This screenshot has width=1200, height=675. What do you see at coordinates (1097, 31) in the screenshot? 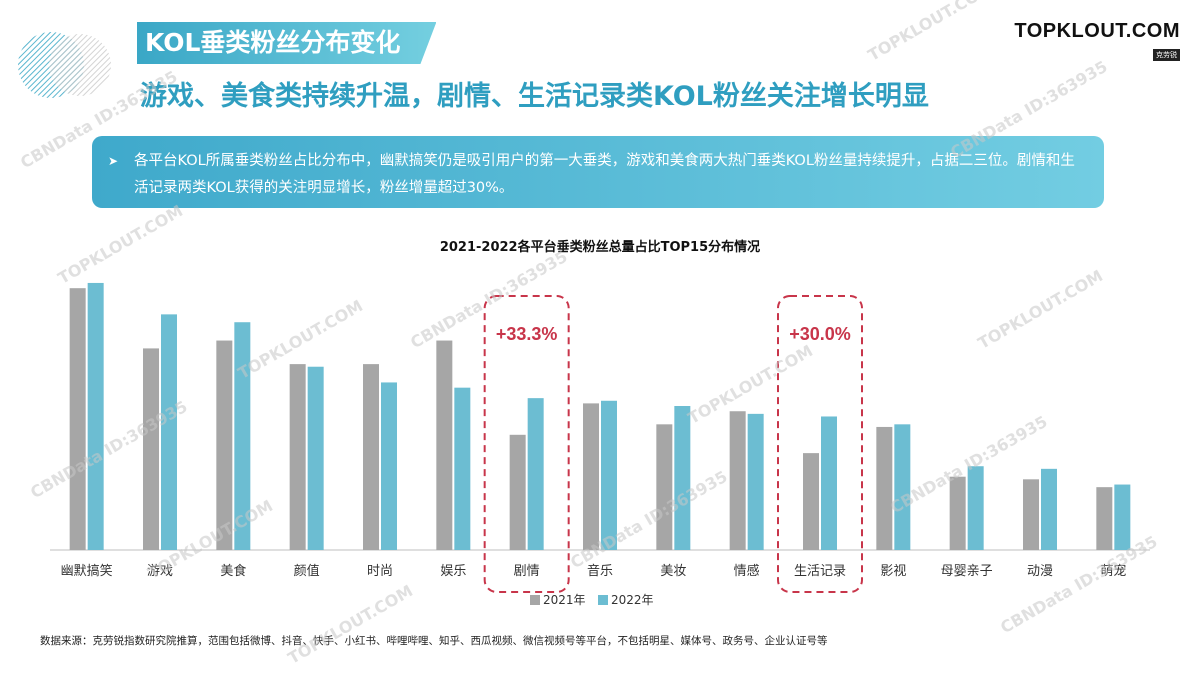
I see `brand-name: TOPKLOUT.COM` at bounding box center [1097, 31].